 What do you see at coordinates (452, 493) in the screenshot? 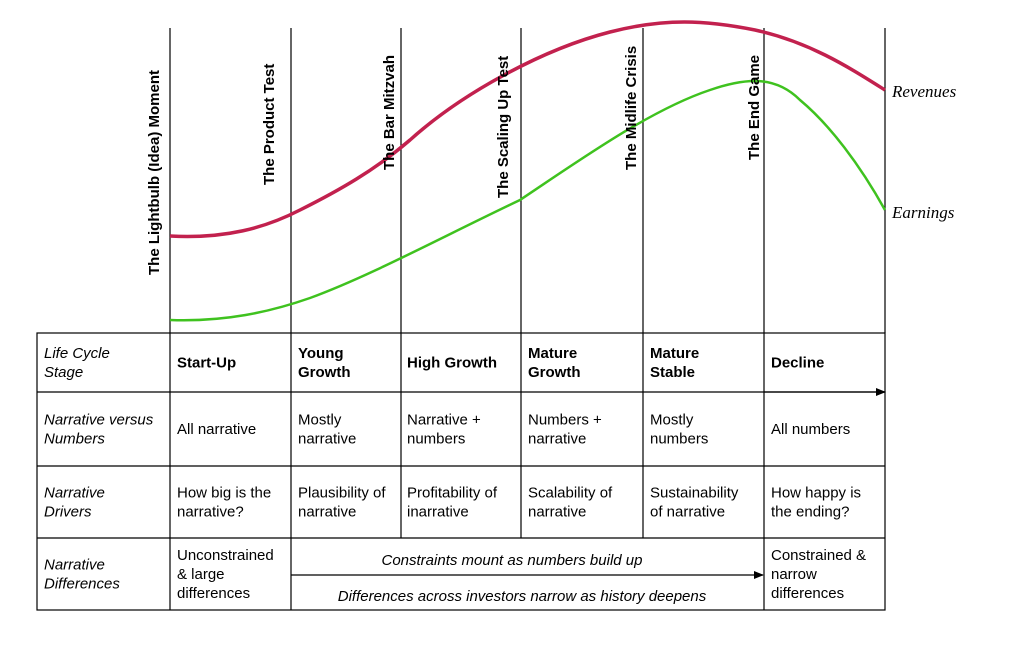
I see `table-cell: Profitability of` at bounding box center [452, 493].